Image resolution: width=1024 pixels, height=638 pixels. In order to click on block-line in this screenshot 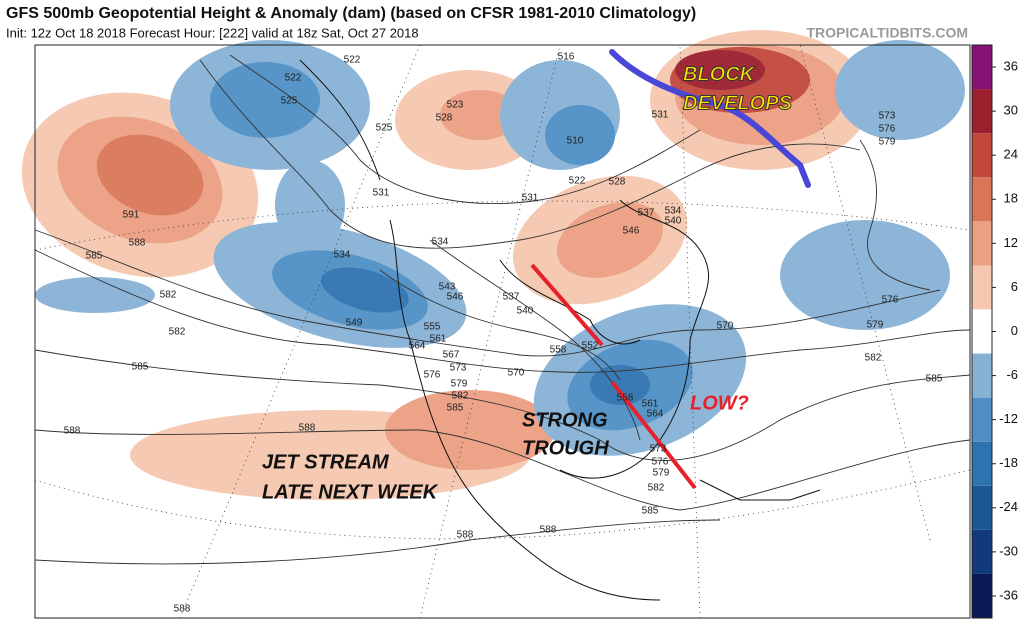, I will do `click(710, 118)`.